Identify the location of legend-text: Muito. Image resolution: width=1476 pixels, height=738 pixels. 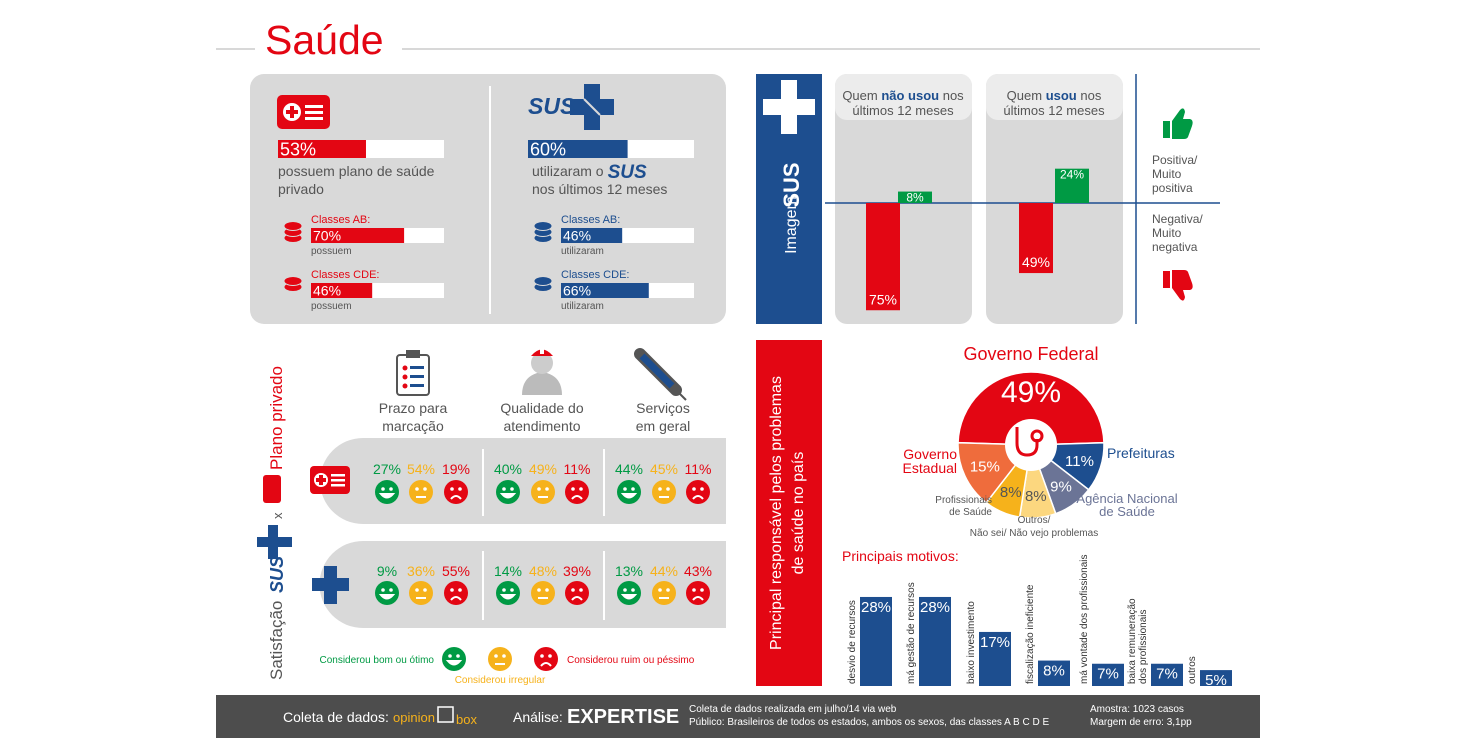
(1167, 174).